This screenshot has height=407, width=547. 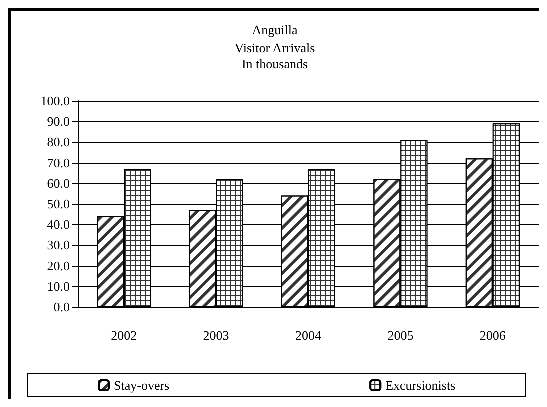 What do you see at coordinates (58, 204) in the screenshot?
I see `y-tick-label: 50.0` at bounding box center [58, 204].